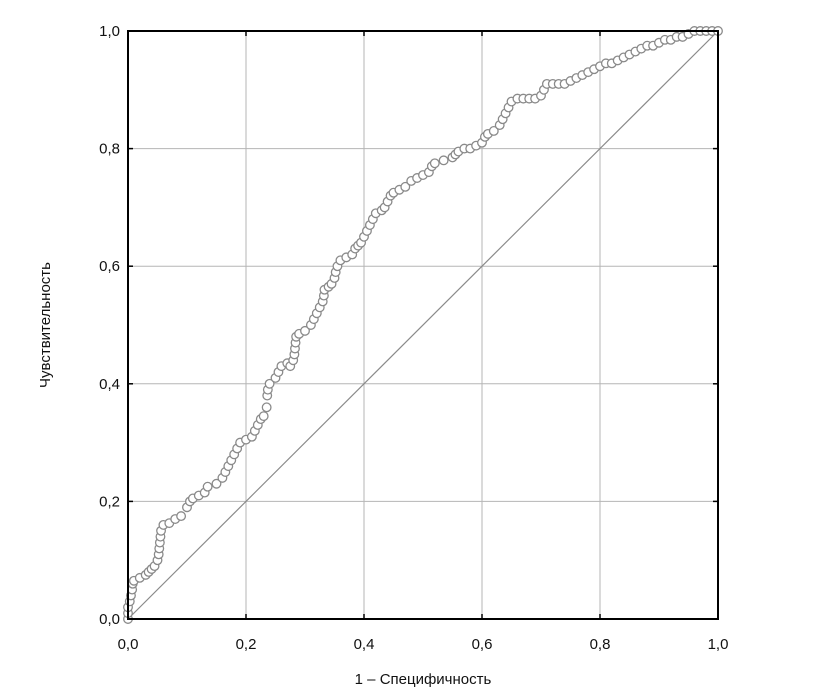  What do you see at coordinates (423, 644) in the screenshot?
I see `x-axis-tick-labels: 0,0 0,2 0,4 0,6 0,8 1,0` at bounding box center [423, 644].